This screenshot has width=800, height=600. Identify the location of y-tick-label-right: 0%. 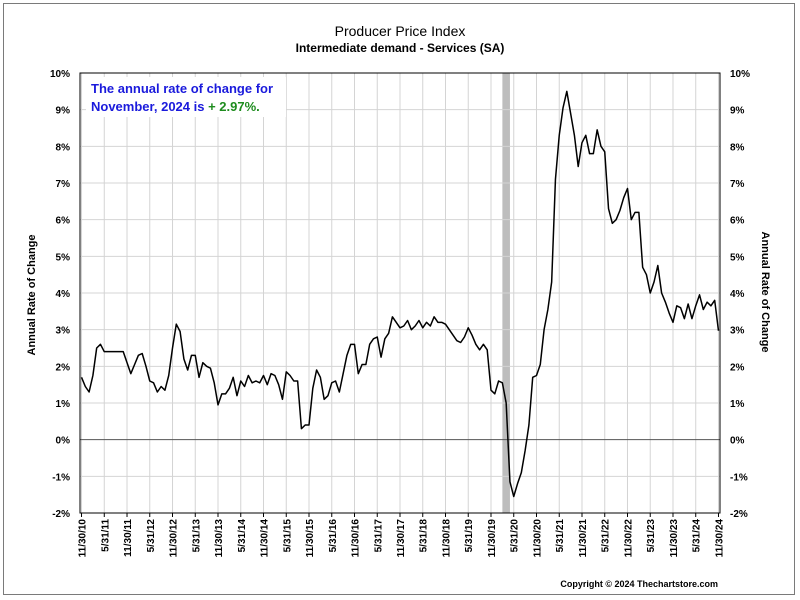
(737, 441).